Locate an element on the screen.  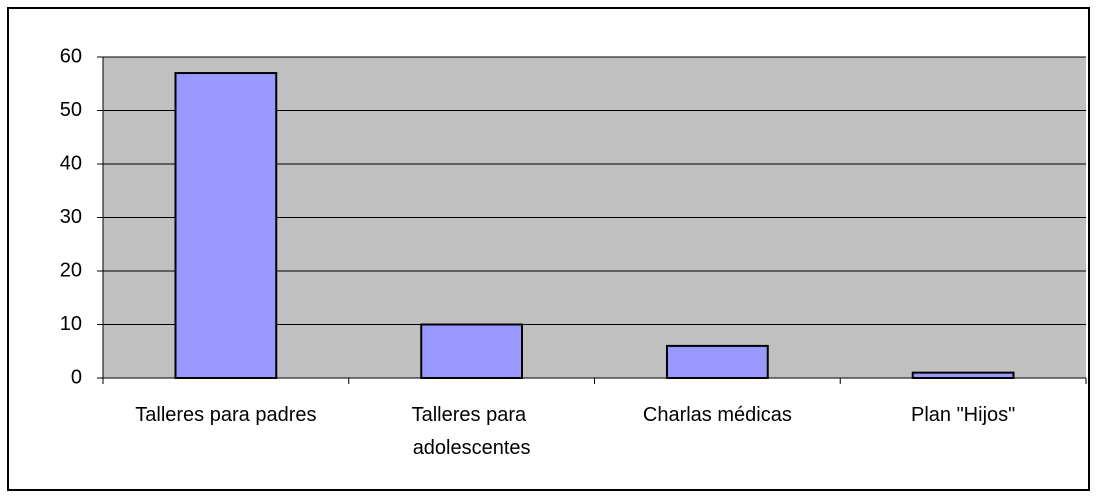
x-tick-label-line: adolescentes is located at coordinates (472, 448).